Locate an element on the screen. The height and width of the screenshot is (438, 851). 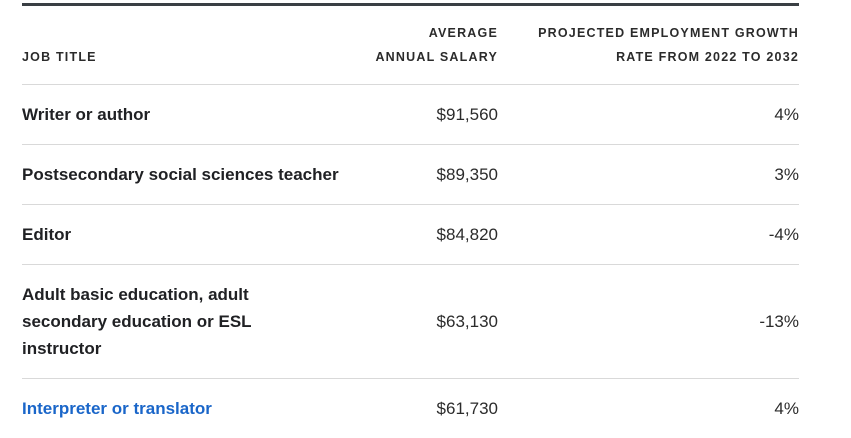
table-row: Interpreter or translator $61,730 4% is located at coordinates (410, 408).